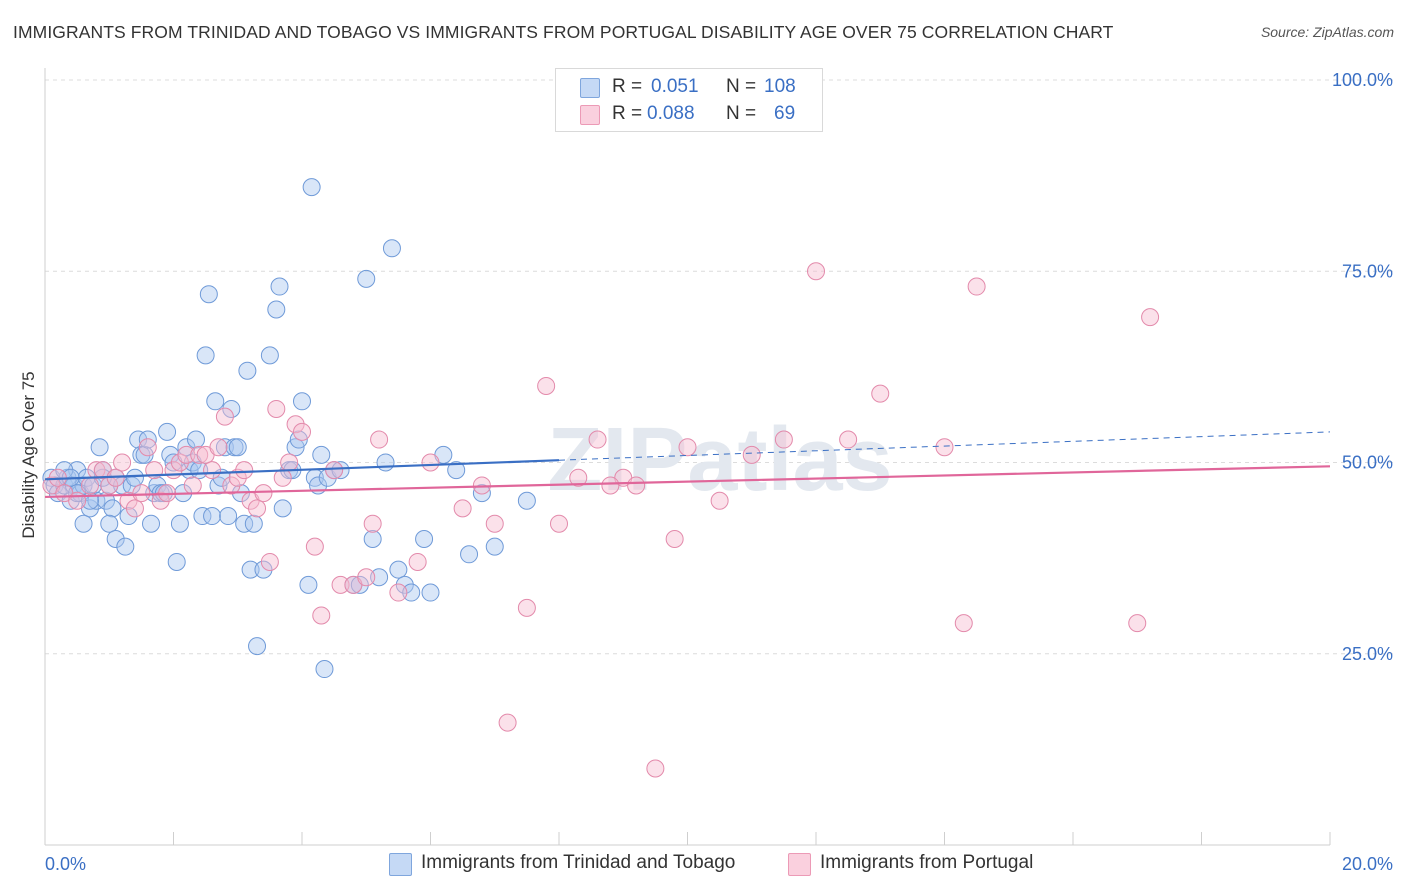  Describe the element at coordinates (65, 864) in the screenshot. I see `x-tick-label: 0.0%` at that location.